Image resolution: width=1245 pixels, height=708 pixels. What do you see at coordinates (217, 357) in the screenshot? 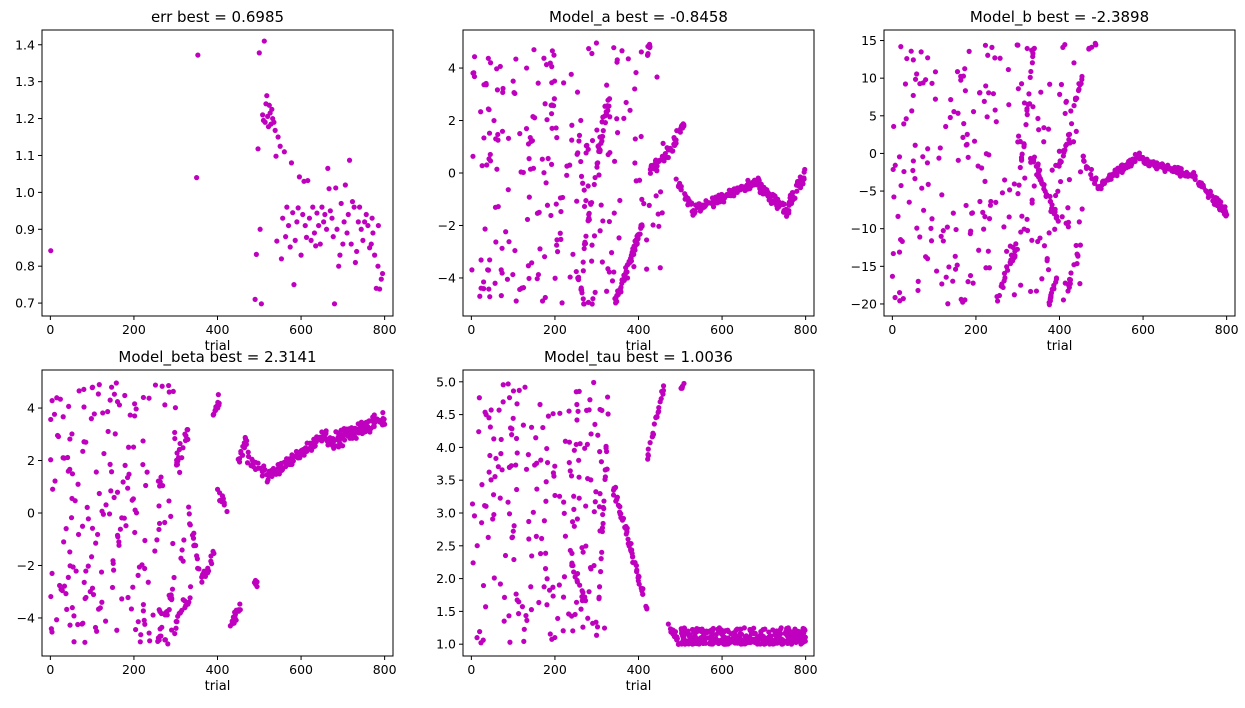
I see `panel-title: Model_beta best = 2.3141` at bounding box center [217, 357].